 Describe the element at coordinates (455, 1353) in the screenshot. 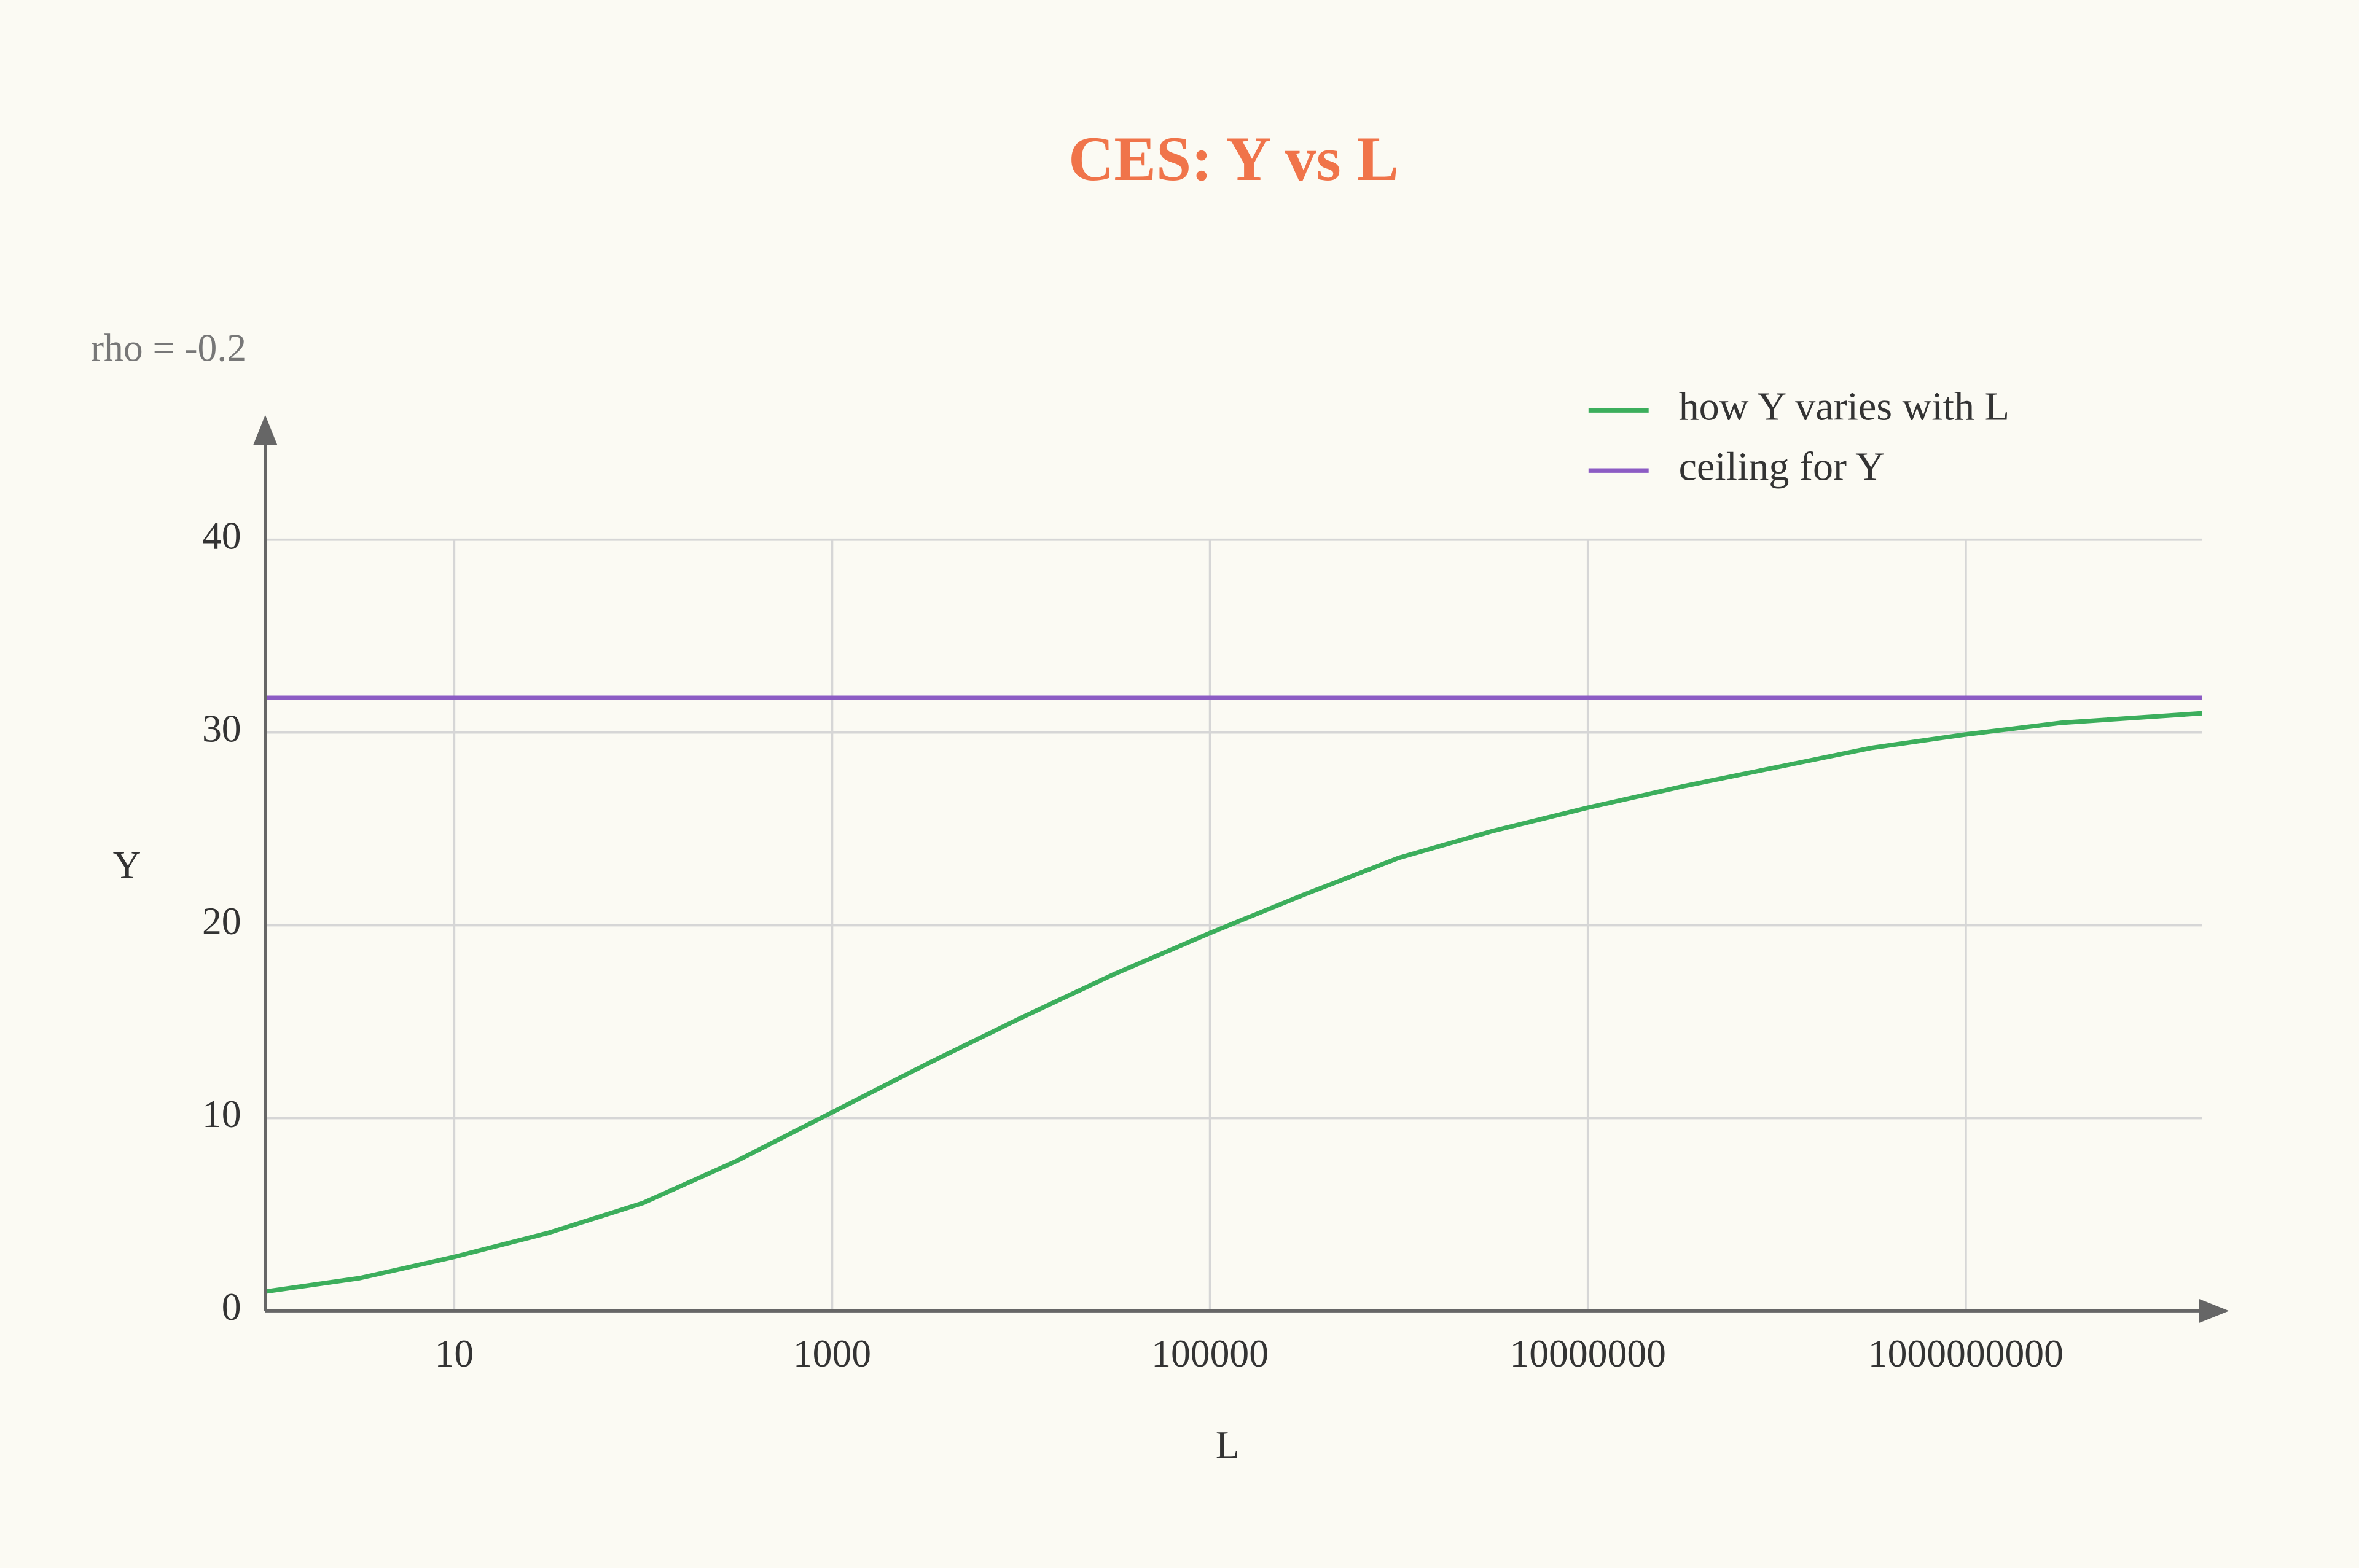

I see `x-tick-label: 10` at that location.